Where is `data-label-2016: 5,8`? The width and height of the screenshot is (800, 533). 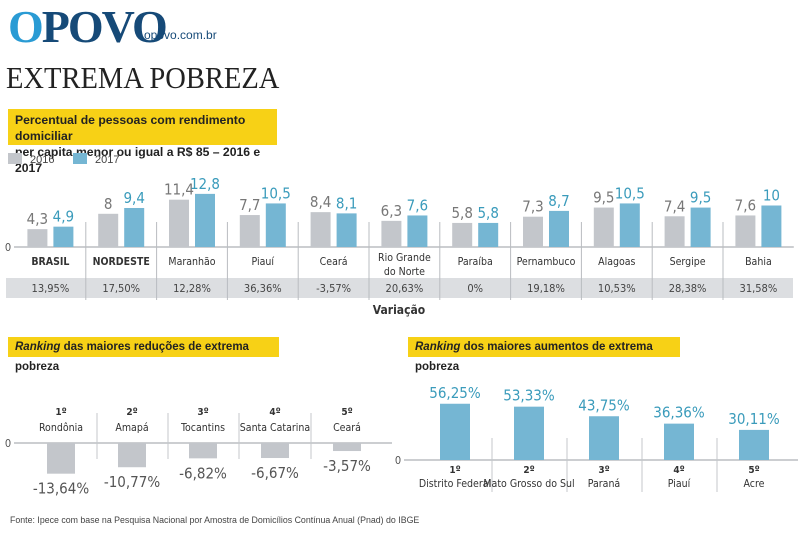 data-label-2016: 5,8 is located at coordinates (461, 213).